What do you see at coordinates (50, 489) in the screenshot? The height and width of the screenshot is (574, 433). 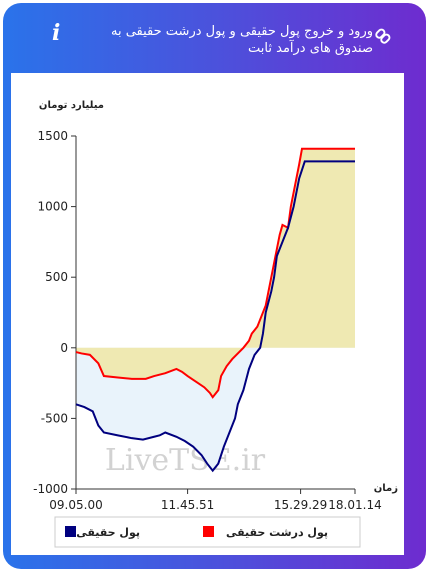 I see `y-tick-label: -1000` at bounding box center [50, 489].